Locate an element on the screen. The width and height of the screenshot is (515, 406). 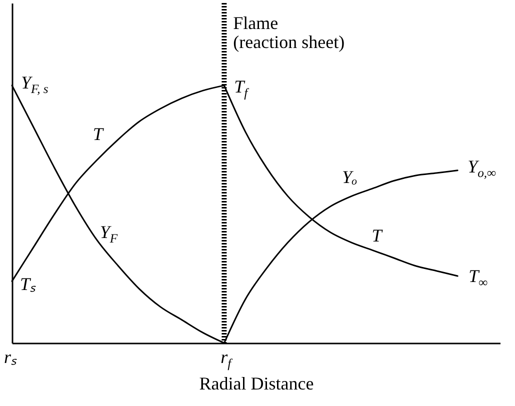
annotation: Tₛ is located at coordinates (28, 284).